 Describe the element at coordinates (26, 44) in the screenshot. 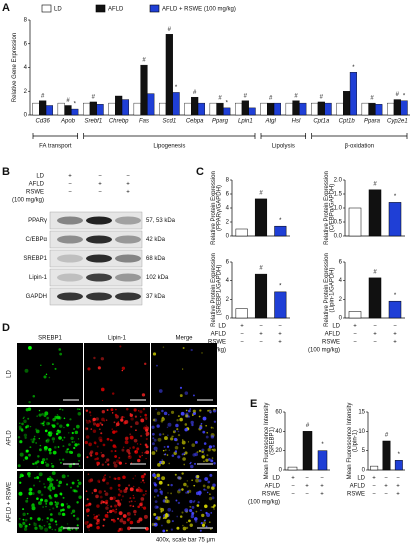

I see `y-tick-label: 6` at that location.